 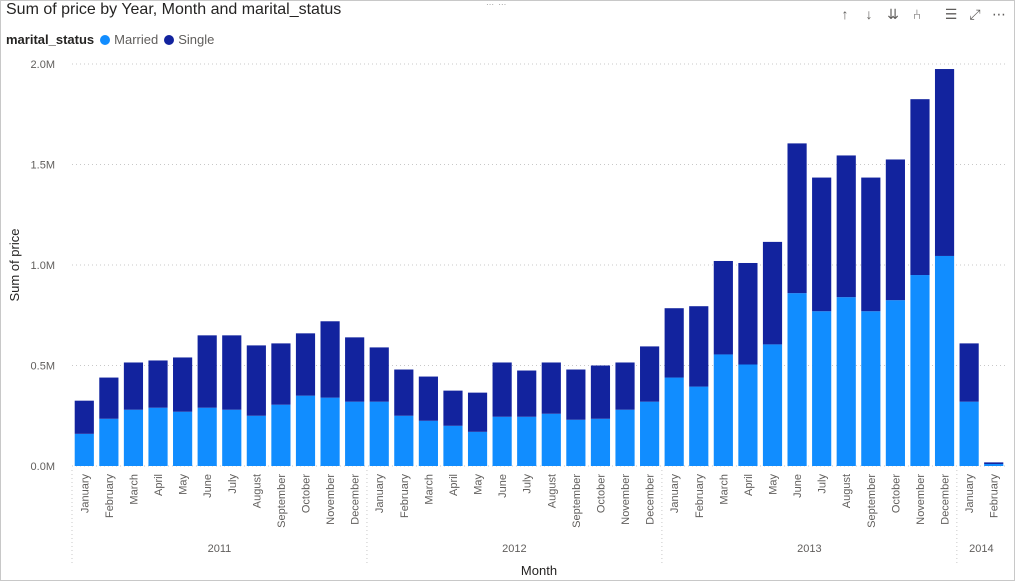 What do you see at coordinates (975, 13) in the screenshot?
I see `focus-mode-icon: ⤢` at bounding box center [975, 13].